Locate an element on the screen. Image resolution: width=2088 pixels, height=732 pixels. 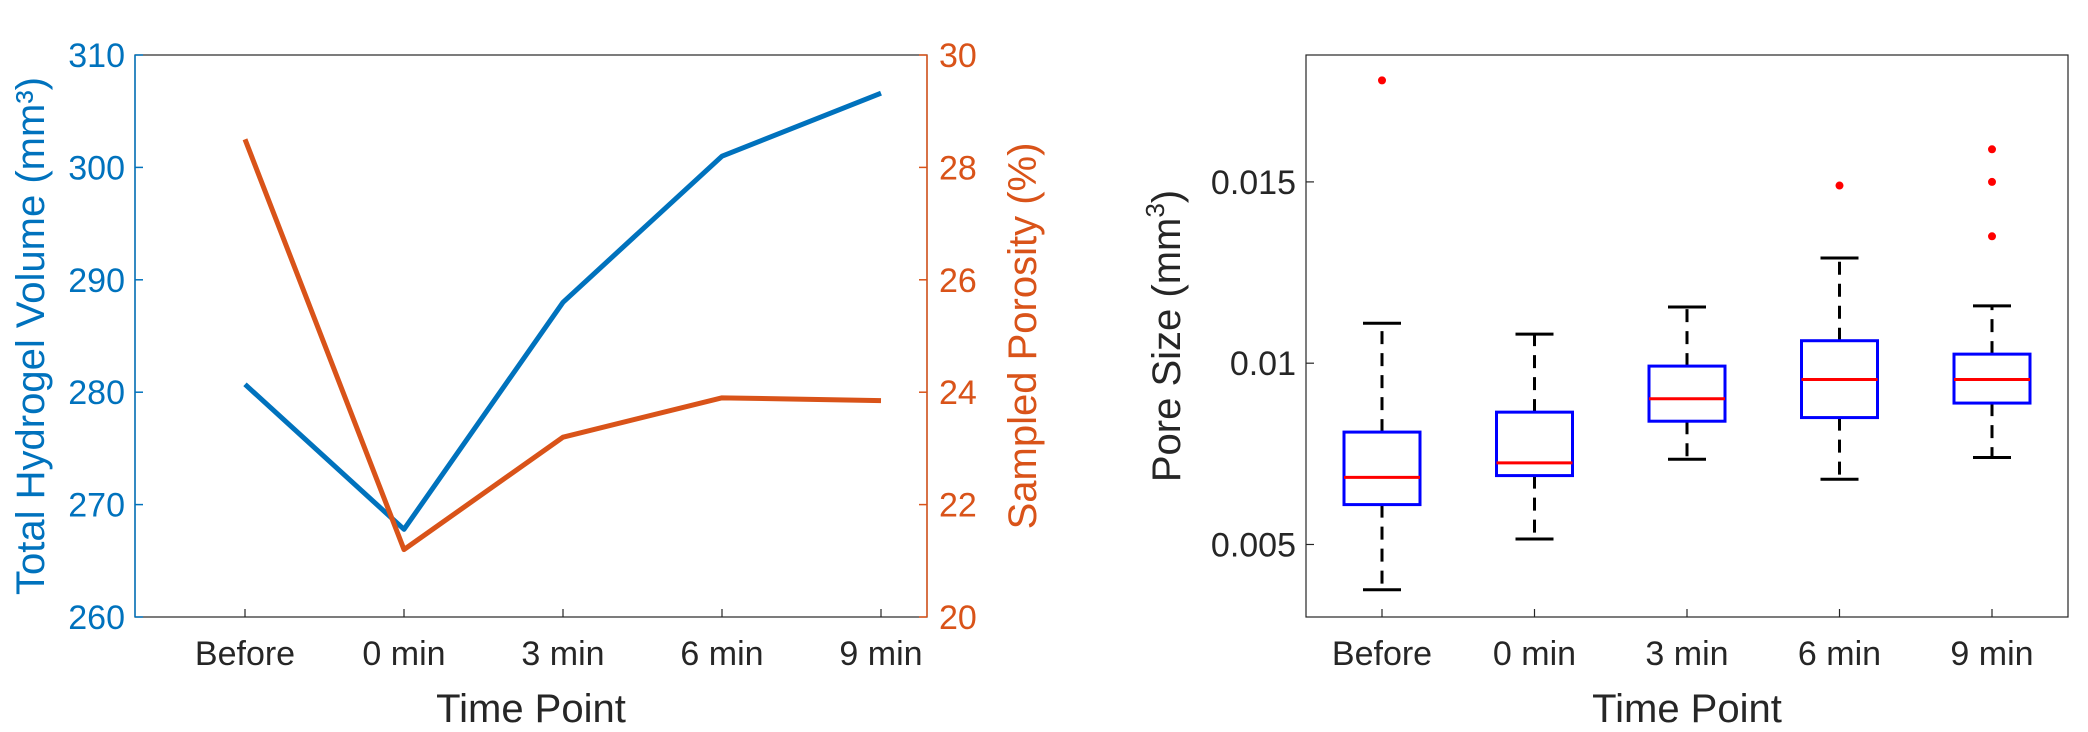
y-label-superscript: 3 is located at coordinates (1155, 210).